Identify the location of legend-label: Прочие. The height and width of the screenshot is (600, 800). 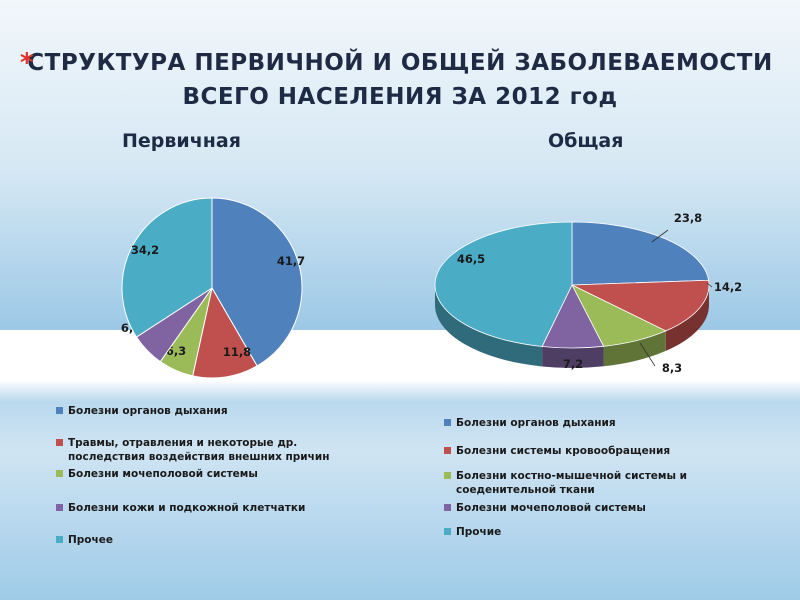
(479, 532).